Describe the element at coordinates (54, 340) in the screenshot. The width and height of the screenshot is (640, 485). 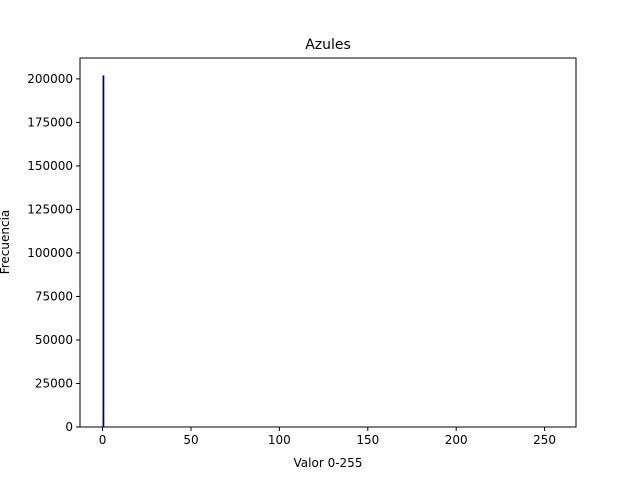
I see `y-tick-label: 50000` at that location.